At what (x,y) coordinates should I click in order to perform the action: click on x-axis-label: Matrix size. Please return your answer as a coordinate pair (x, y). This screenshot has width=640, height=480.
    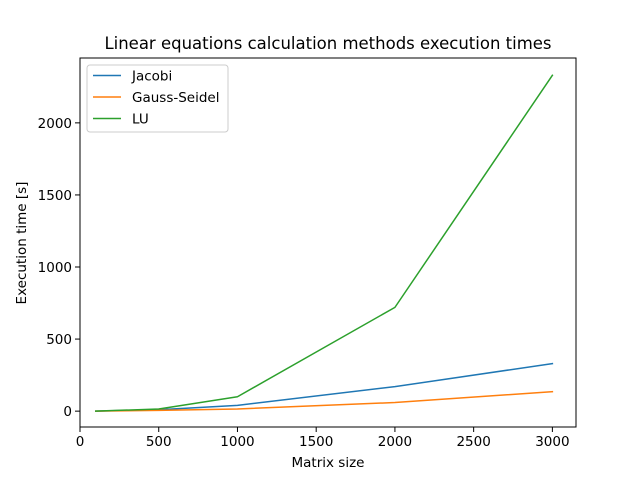
    Looking at the image, I should click on (328, 463).